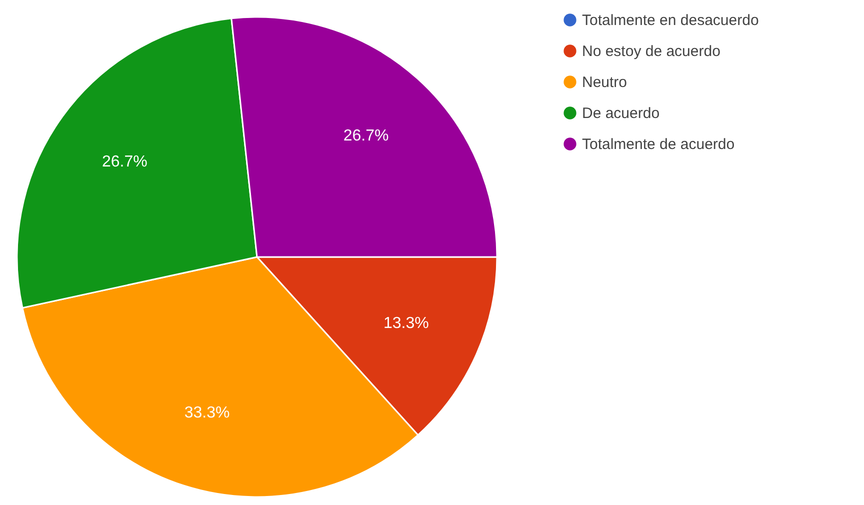 Image resolution: width=864 pixels, height=505 pixels. I want to click on legend-label: Totalmente de acuerdo, so click(658, 144).